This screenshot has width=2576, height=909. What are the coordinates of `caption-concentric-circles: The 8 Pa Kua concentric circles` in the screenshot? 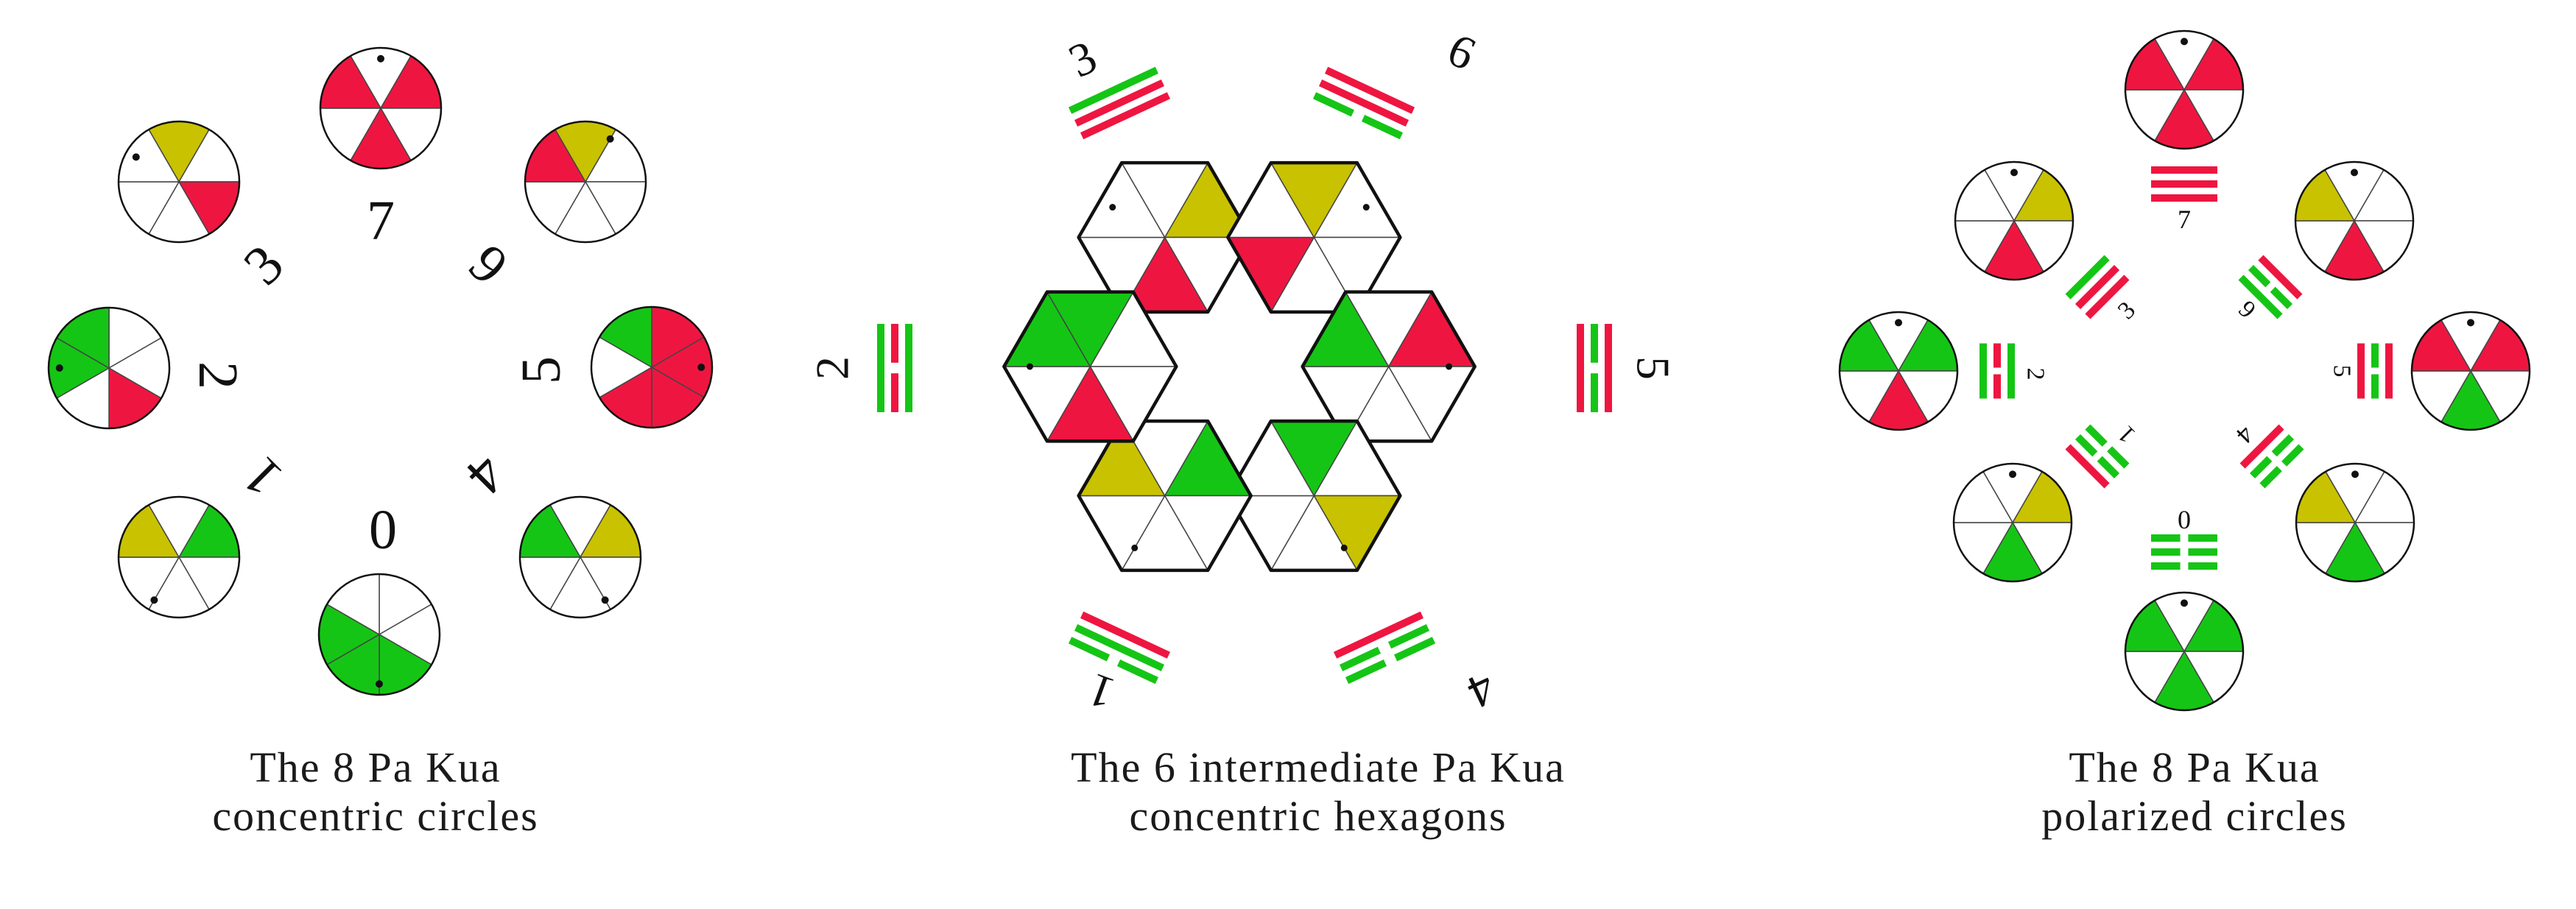 It's located at (390, 792).